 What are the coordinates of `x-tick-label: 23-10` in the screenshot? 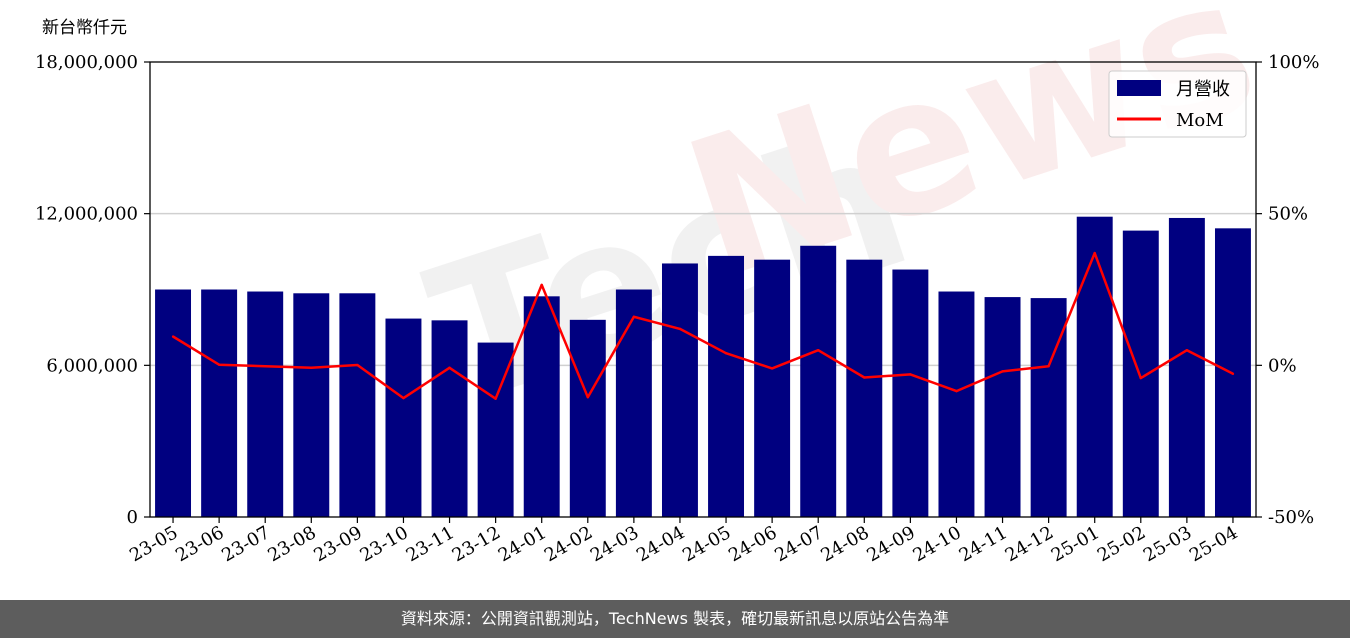 It's located at (384, 544).